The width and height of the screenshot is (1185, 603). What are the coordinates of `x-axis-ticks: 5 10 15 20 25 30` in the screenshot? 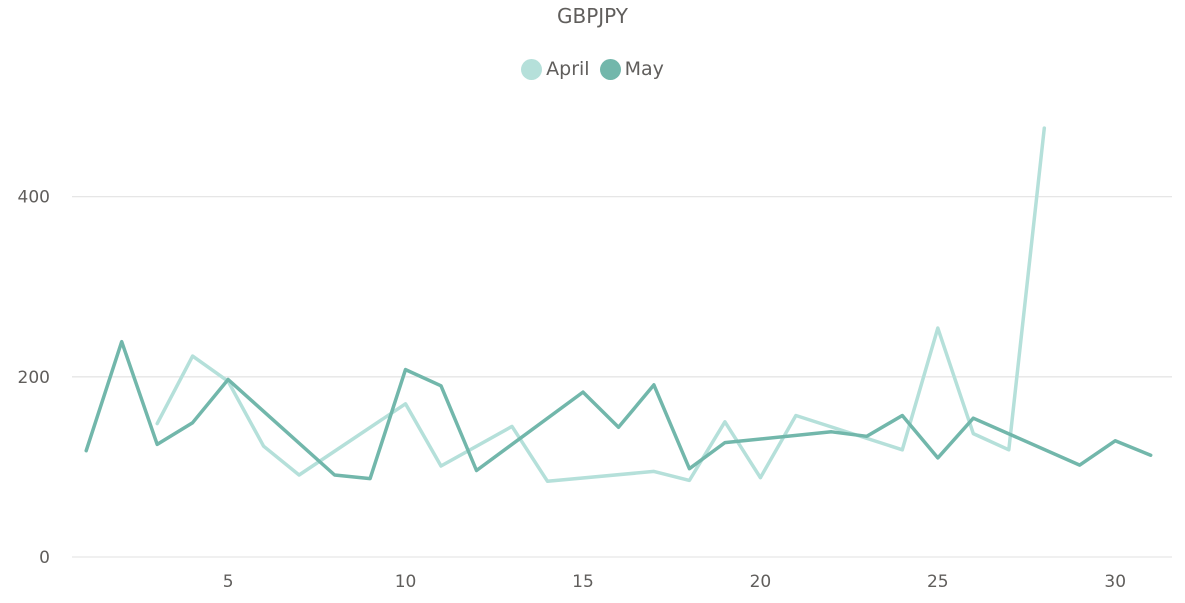 It's located at (674, 582).